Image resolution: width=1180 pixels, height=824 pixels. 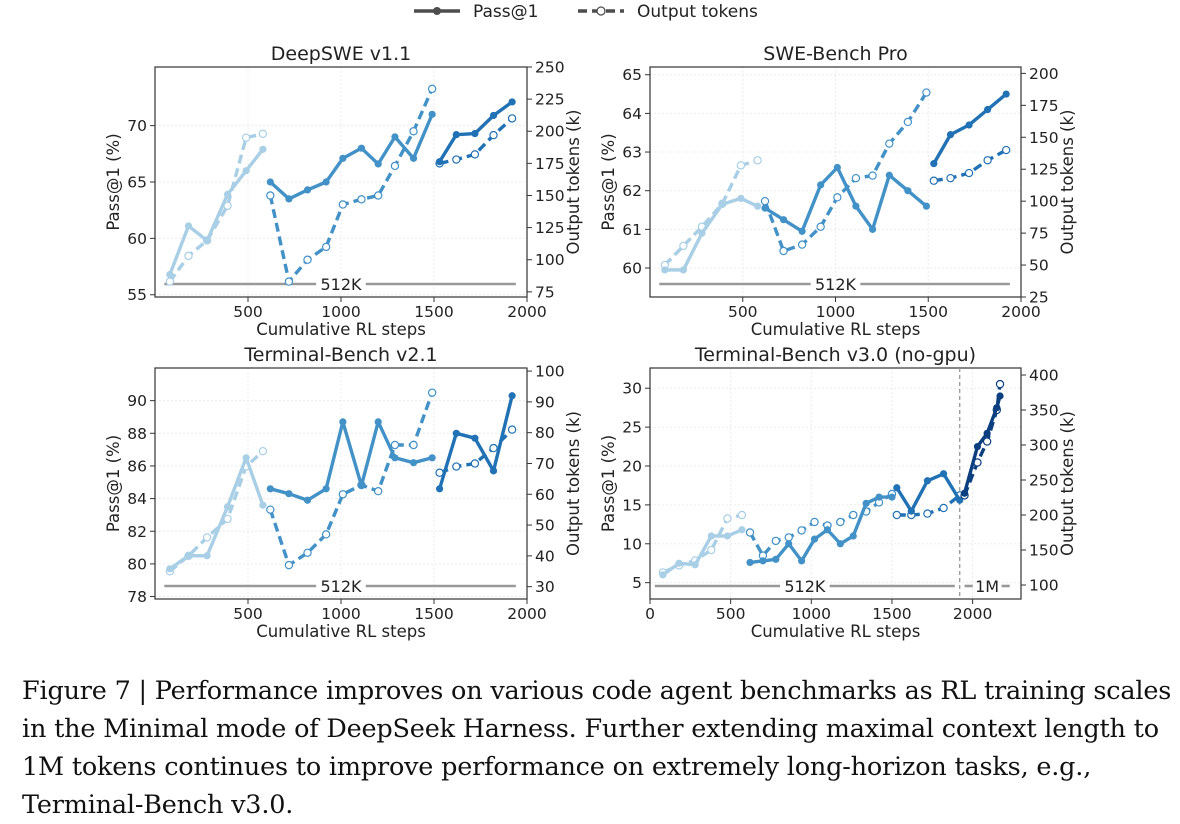 What do you see at coordinates (437, 11) in the screenshot?
I see `legend-pass-marker` at bounding box center [437, 11].